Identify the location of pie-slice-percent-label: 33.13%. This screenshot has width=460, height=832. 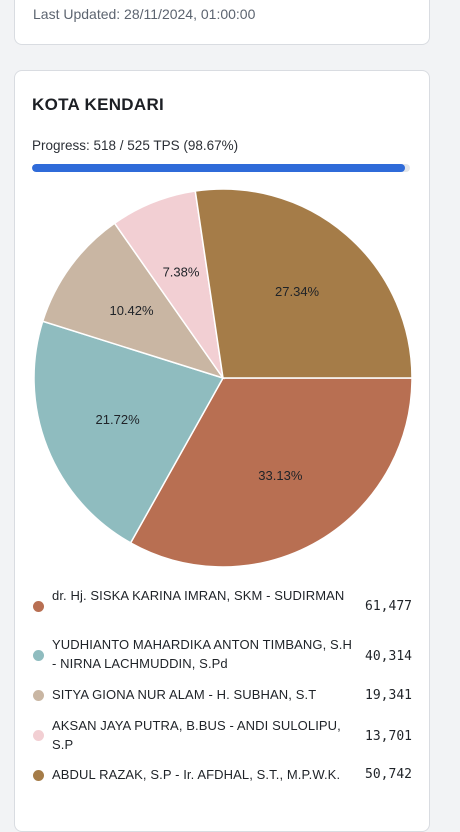
(280, 475).